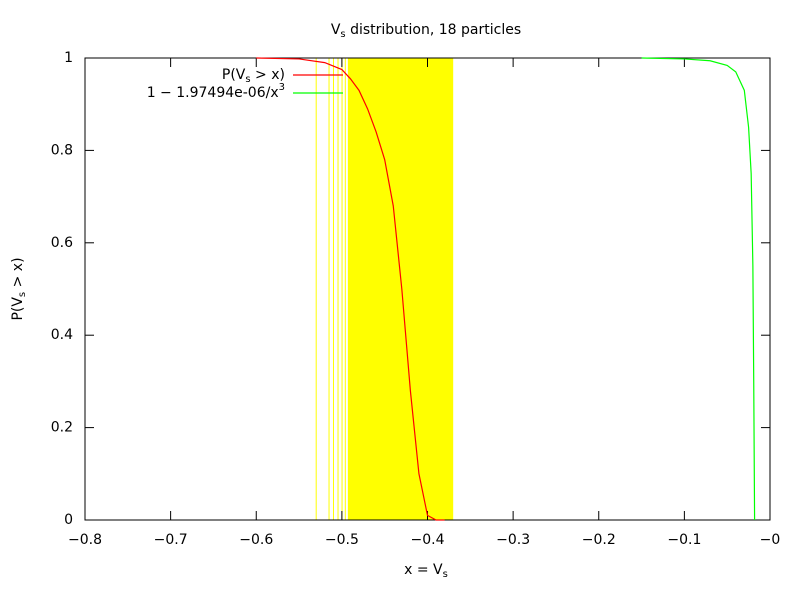  Describe the element at coordinates (234, 75) in the screenshot. I see `legend-part: P(V` at that location.